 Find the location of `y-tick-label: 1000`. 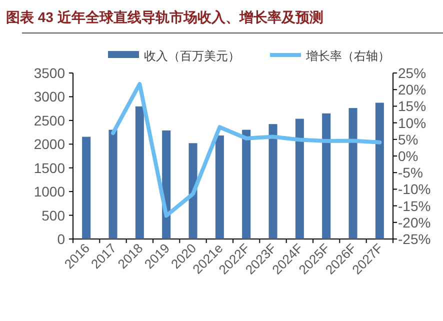

y-tick-label: 1000 is located at coordinates (50, 192).